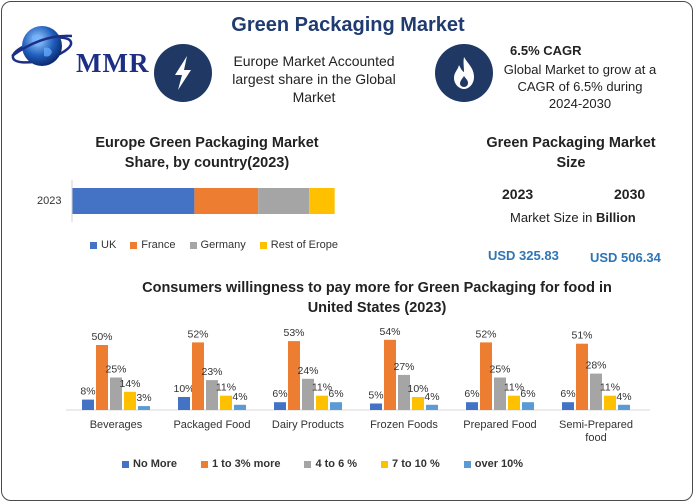 The image size is (694, 502). I want to click on consumer-bar-label: 25%, so click(499, 370).